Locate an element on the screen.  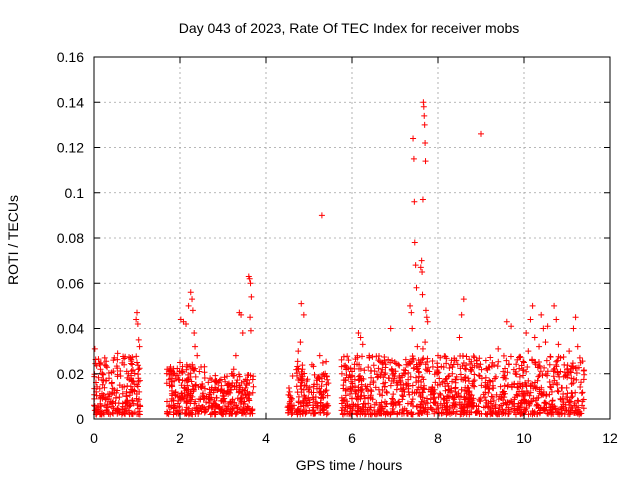
x-tick-labels: 0 2 4 6 8 10 12 is located at coordinates (354, 438).